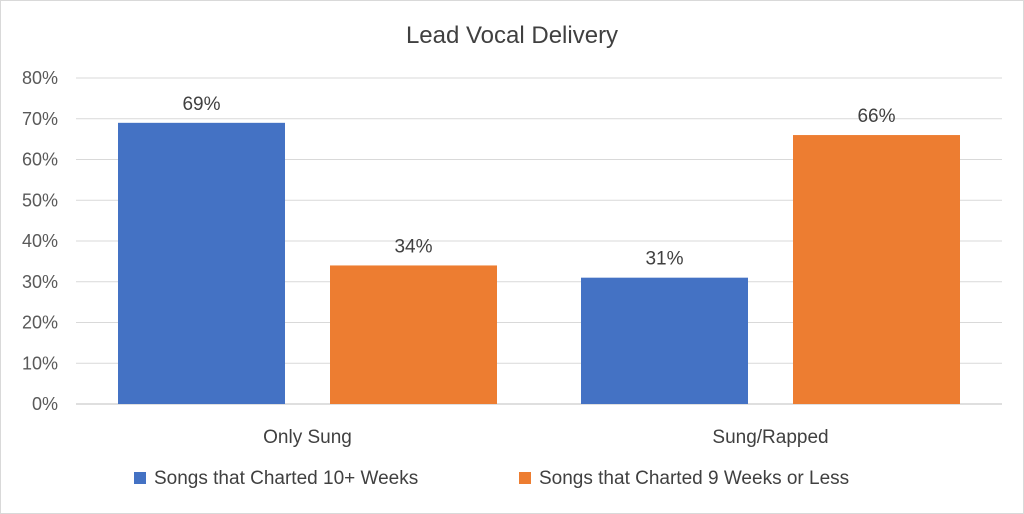 The width and height of the screenshot is (1024, 514). Describe the element at coordinates (694, 478) in the screenshot. I see `legend-label: Songs that Charted 9 Weeks or Less` at that location.